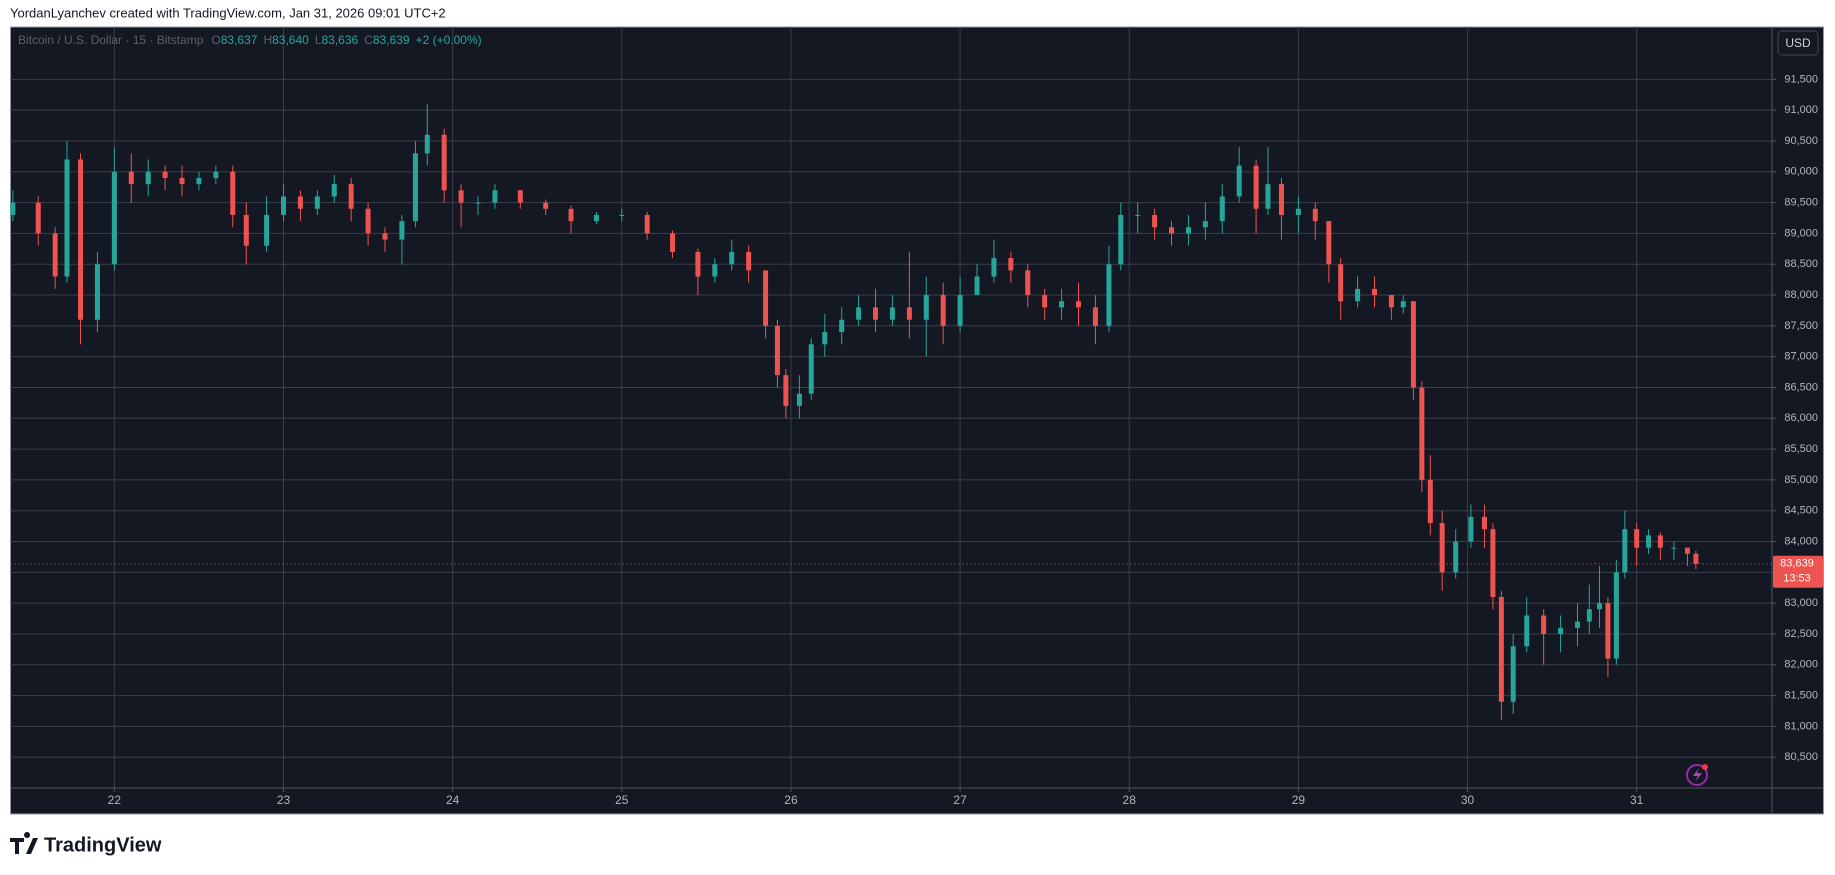  I want to click on y-tick-label: 86,000, so click(1801, 418).